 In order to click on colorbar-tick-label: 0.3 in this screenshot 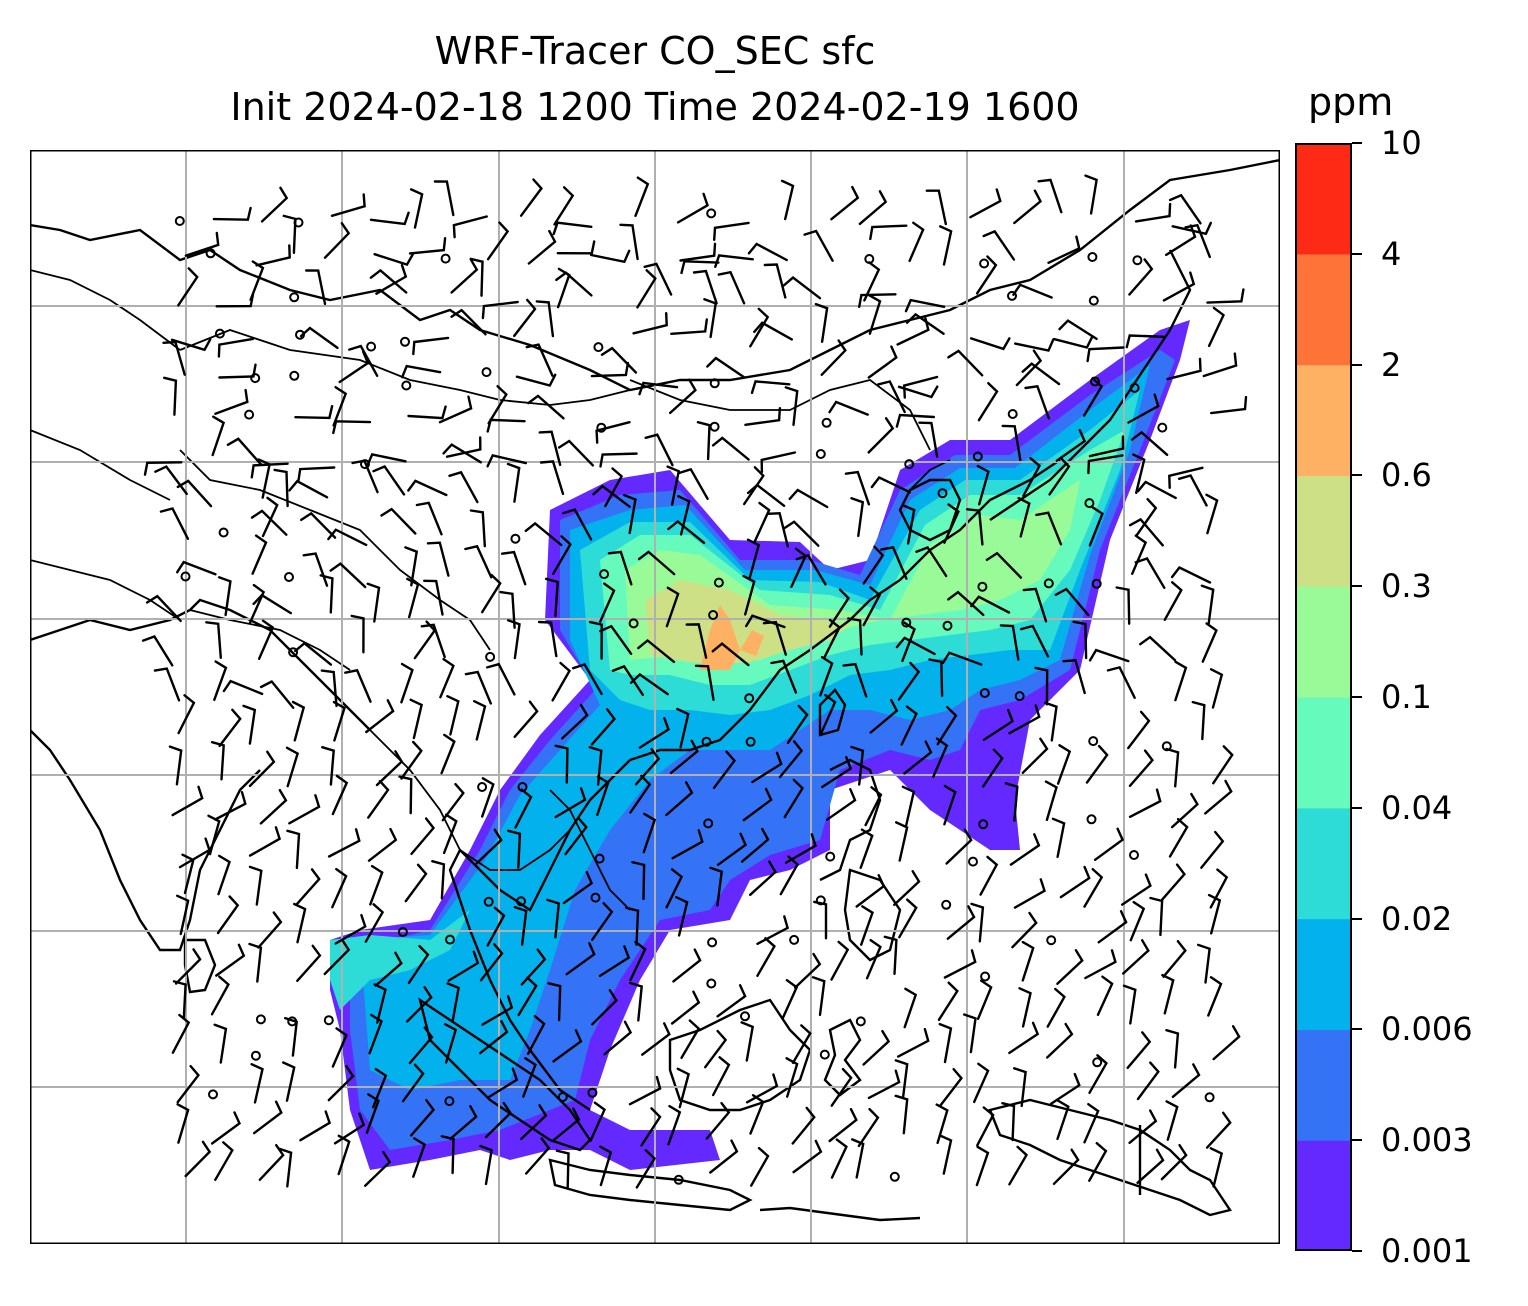, I will do `click(1406, 586)`.